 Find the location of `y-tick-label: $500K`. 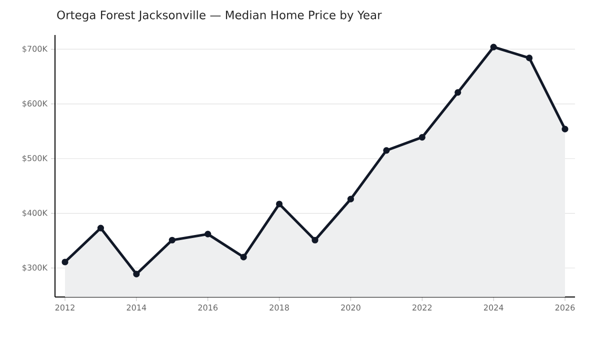

y-tick-label: $500K is located at coordinates (35, 158).